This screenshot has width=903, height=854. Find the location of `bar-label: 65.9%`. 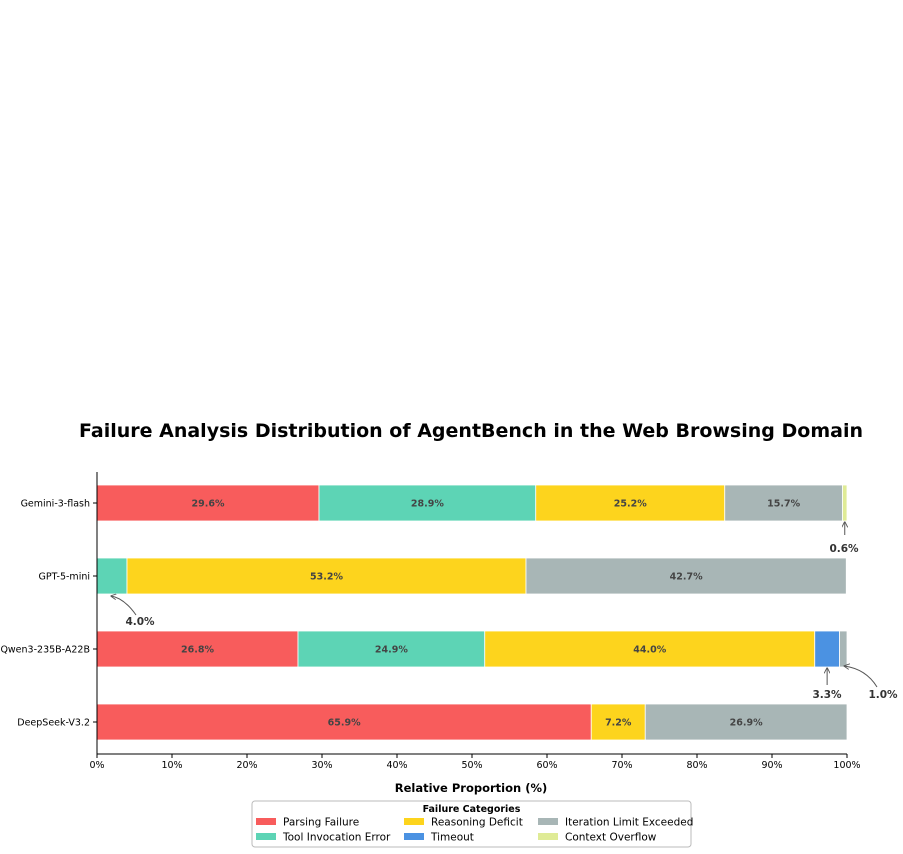

bar-label: 65.9% is located at coordinates (344, 723).